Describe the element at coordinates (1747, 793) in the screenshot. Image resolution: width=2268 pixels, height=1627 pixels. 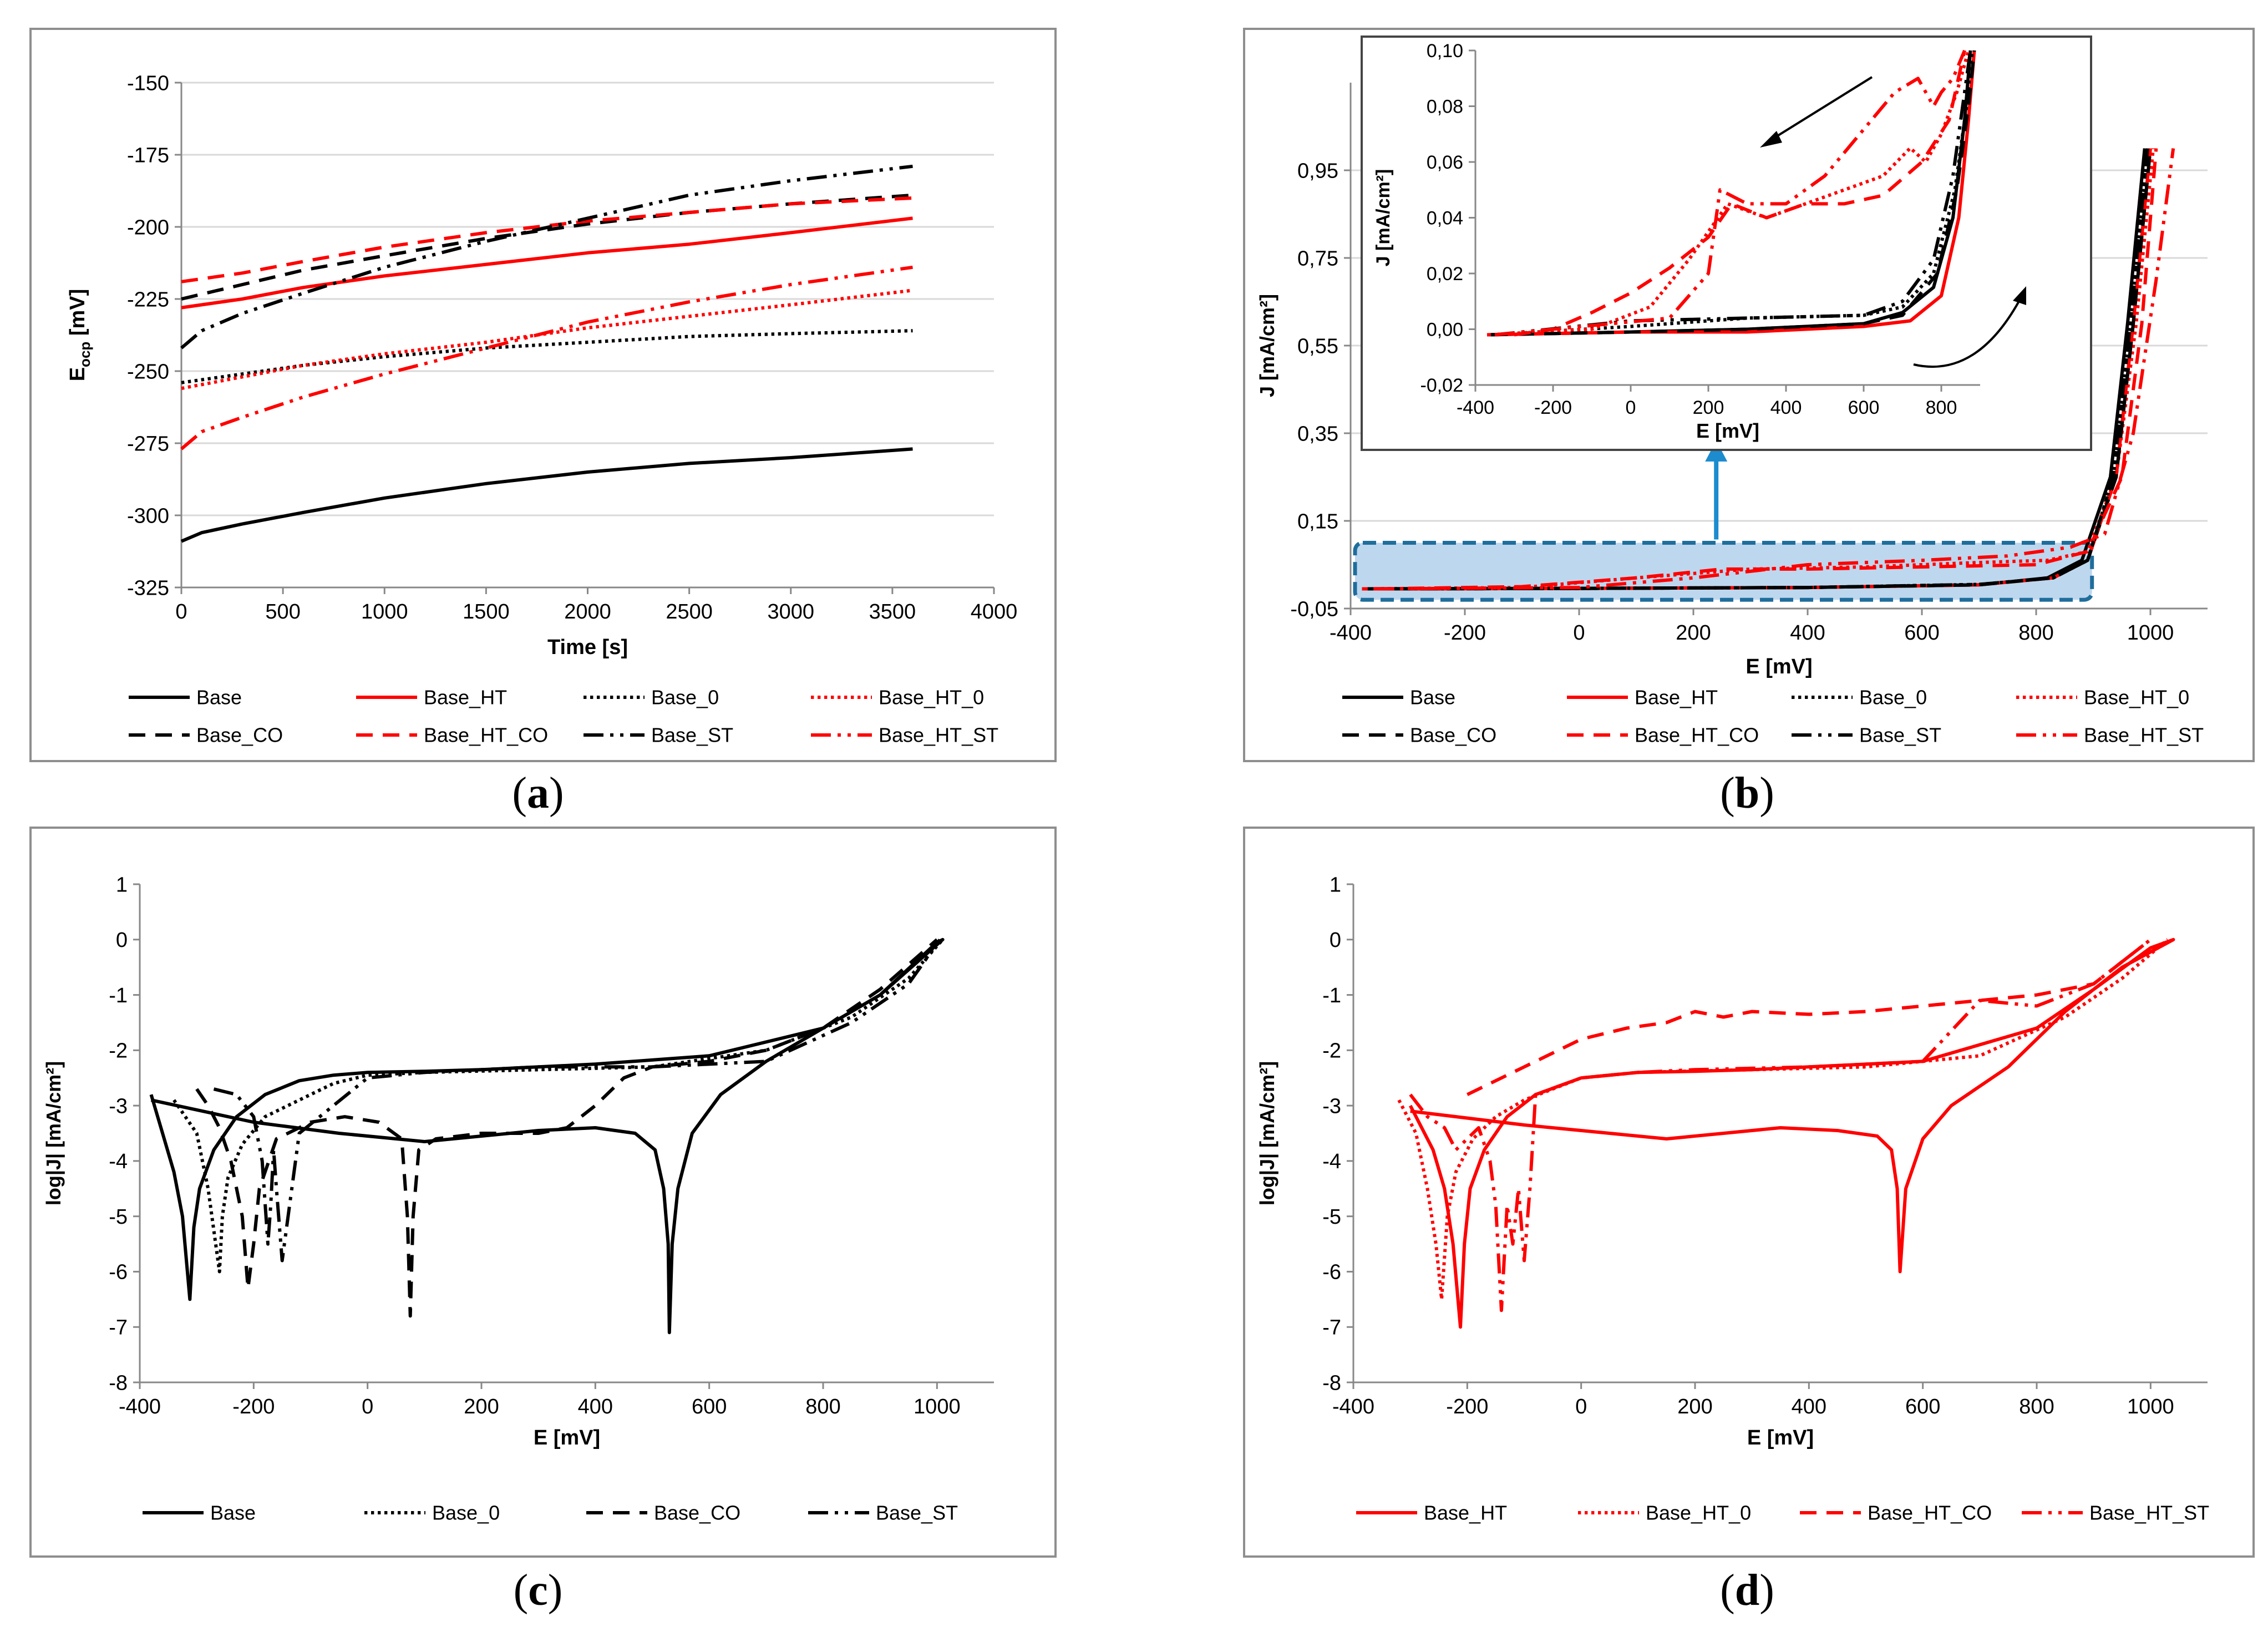
I see `panel-b-label: (b)` at that location.